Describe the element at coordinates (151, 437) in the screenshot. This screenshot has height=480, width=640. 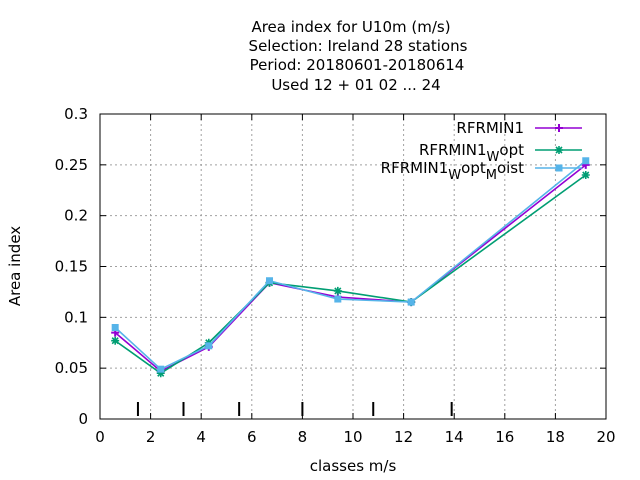
I see `x-tick-label: 2` at that location.